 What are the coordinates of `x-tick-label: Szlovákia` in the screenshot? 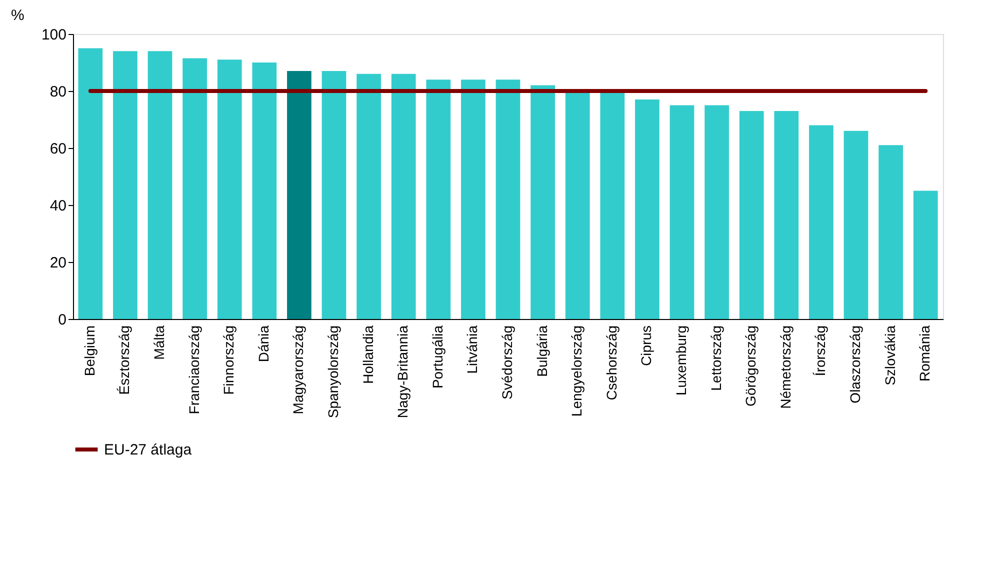 It's located at (890, 355).